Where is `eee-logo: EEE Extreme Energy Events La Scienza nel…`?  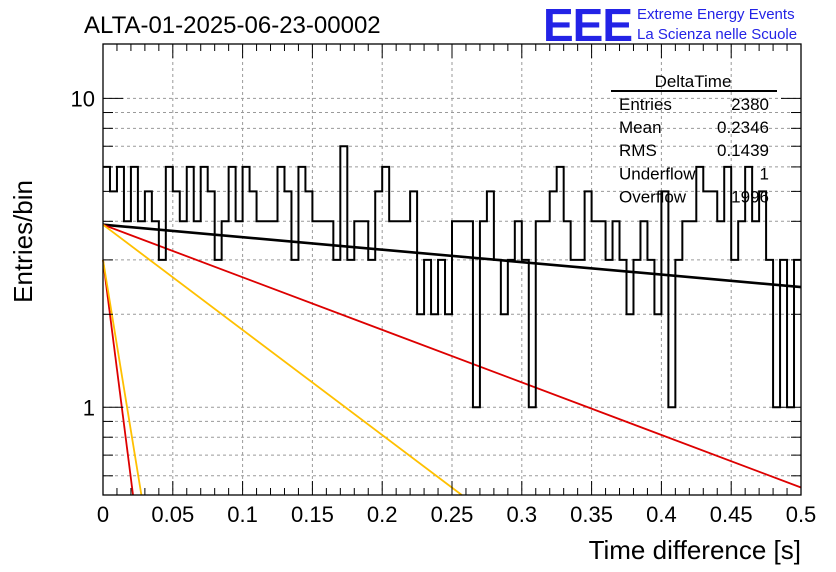 eee-logo: EEE Extreme Energy Events La Scienza nel… is located at coordinates (670, 25).